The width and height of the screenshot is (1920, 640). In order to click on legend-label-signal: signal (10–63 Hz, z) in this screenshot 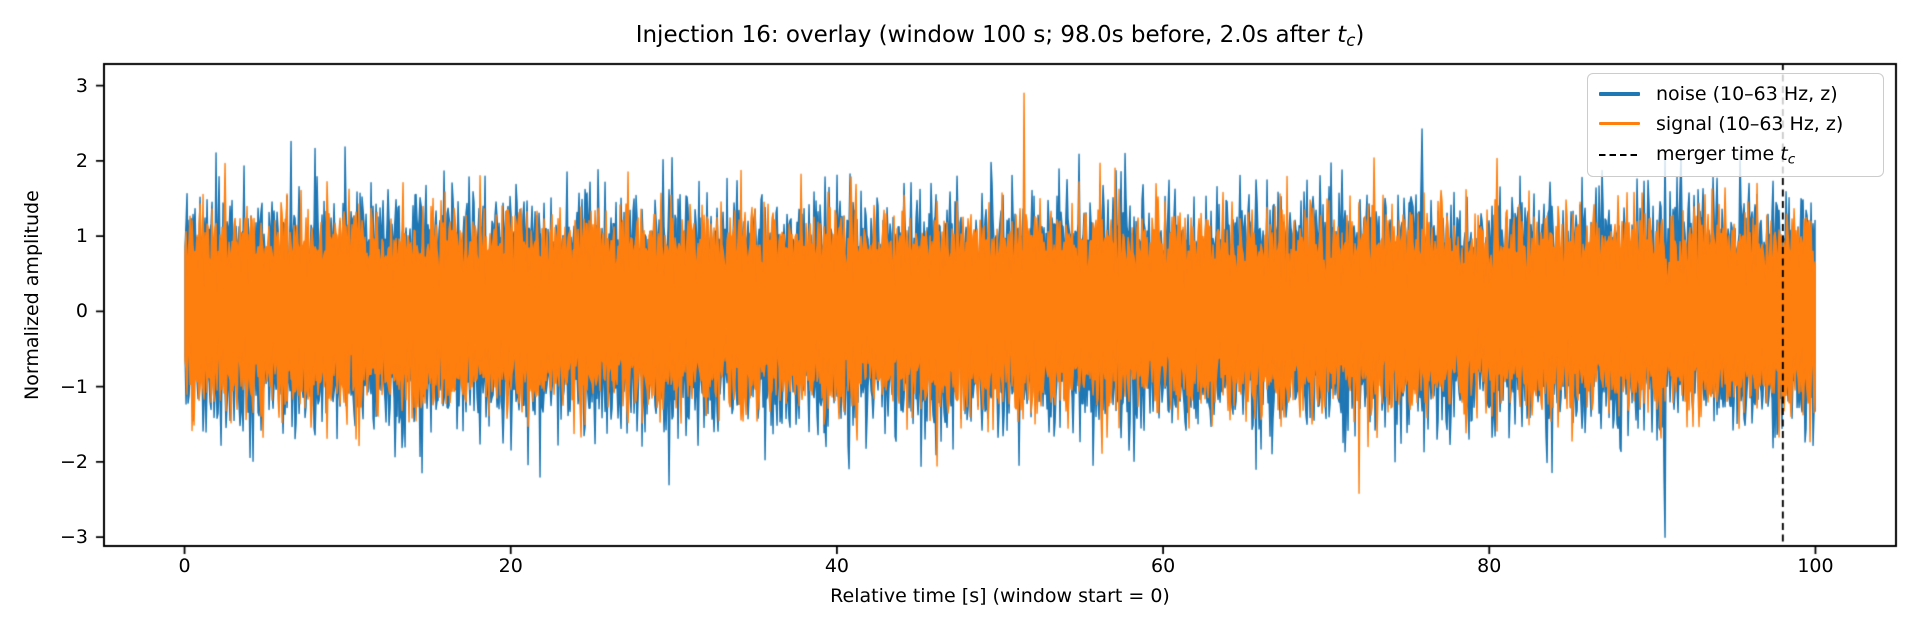, I will do `click(1750, 123)`.